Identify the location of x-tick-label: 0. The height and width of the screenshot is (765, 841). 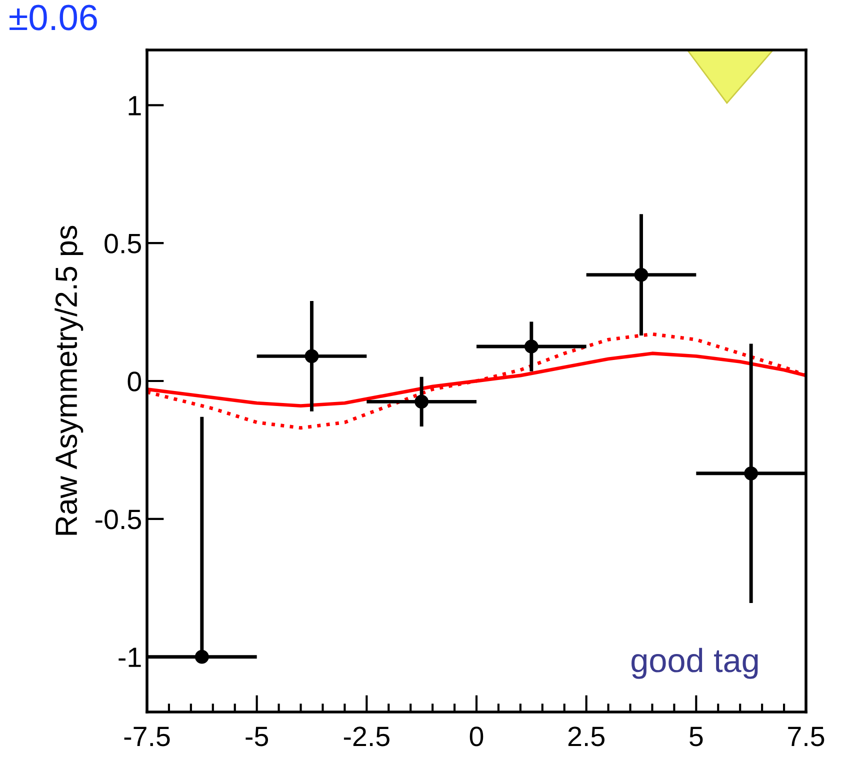
(477, 736).